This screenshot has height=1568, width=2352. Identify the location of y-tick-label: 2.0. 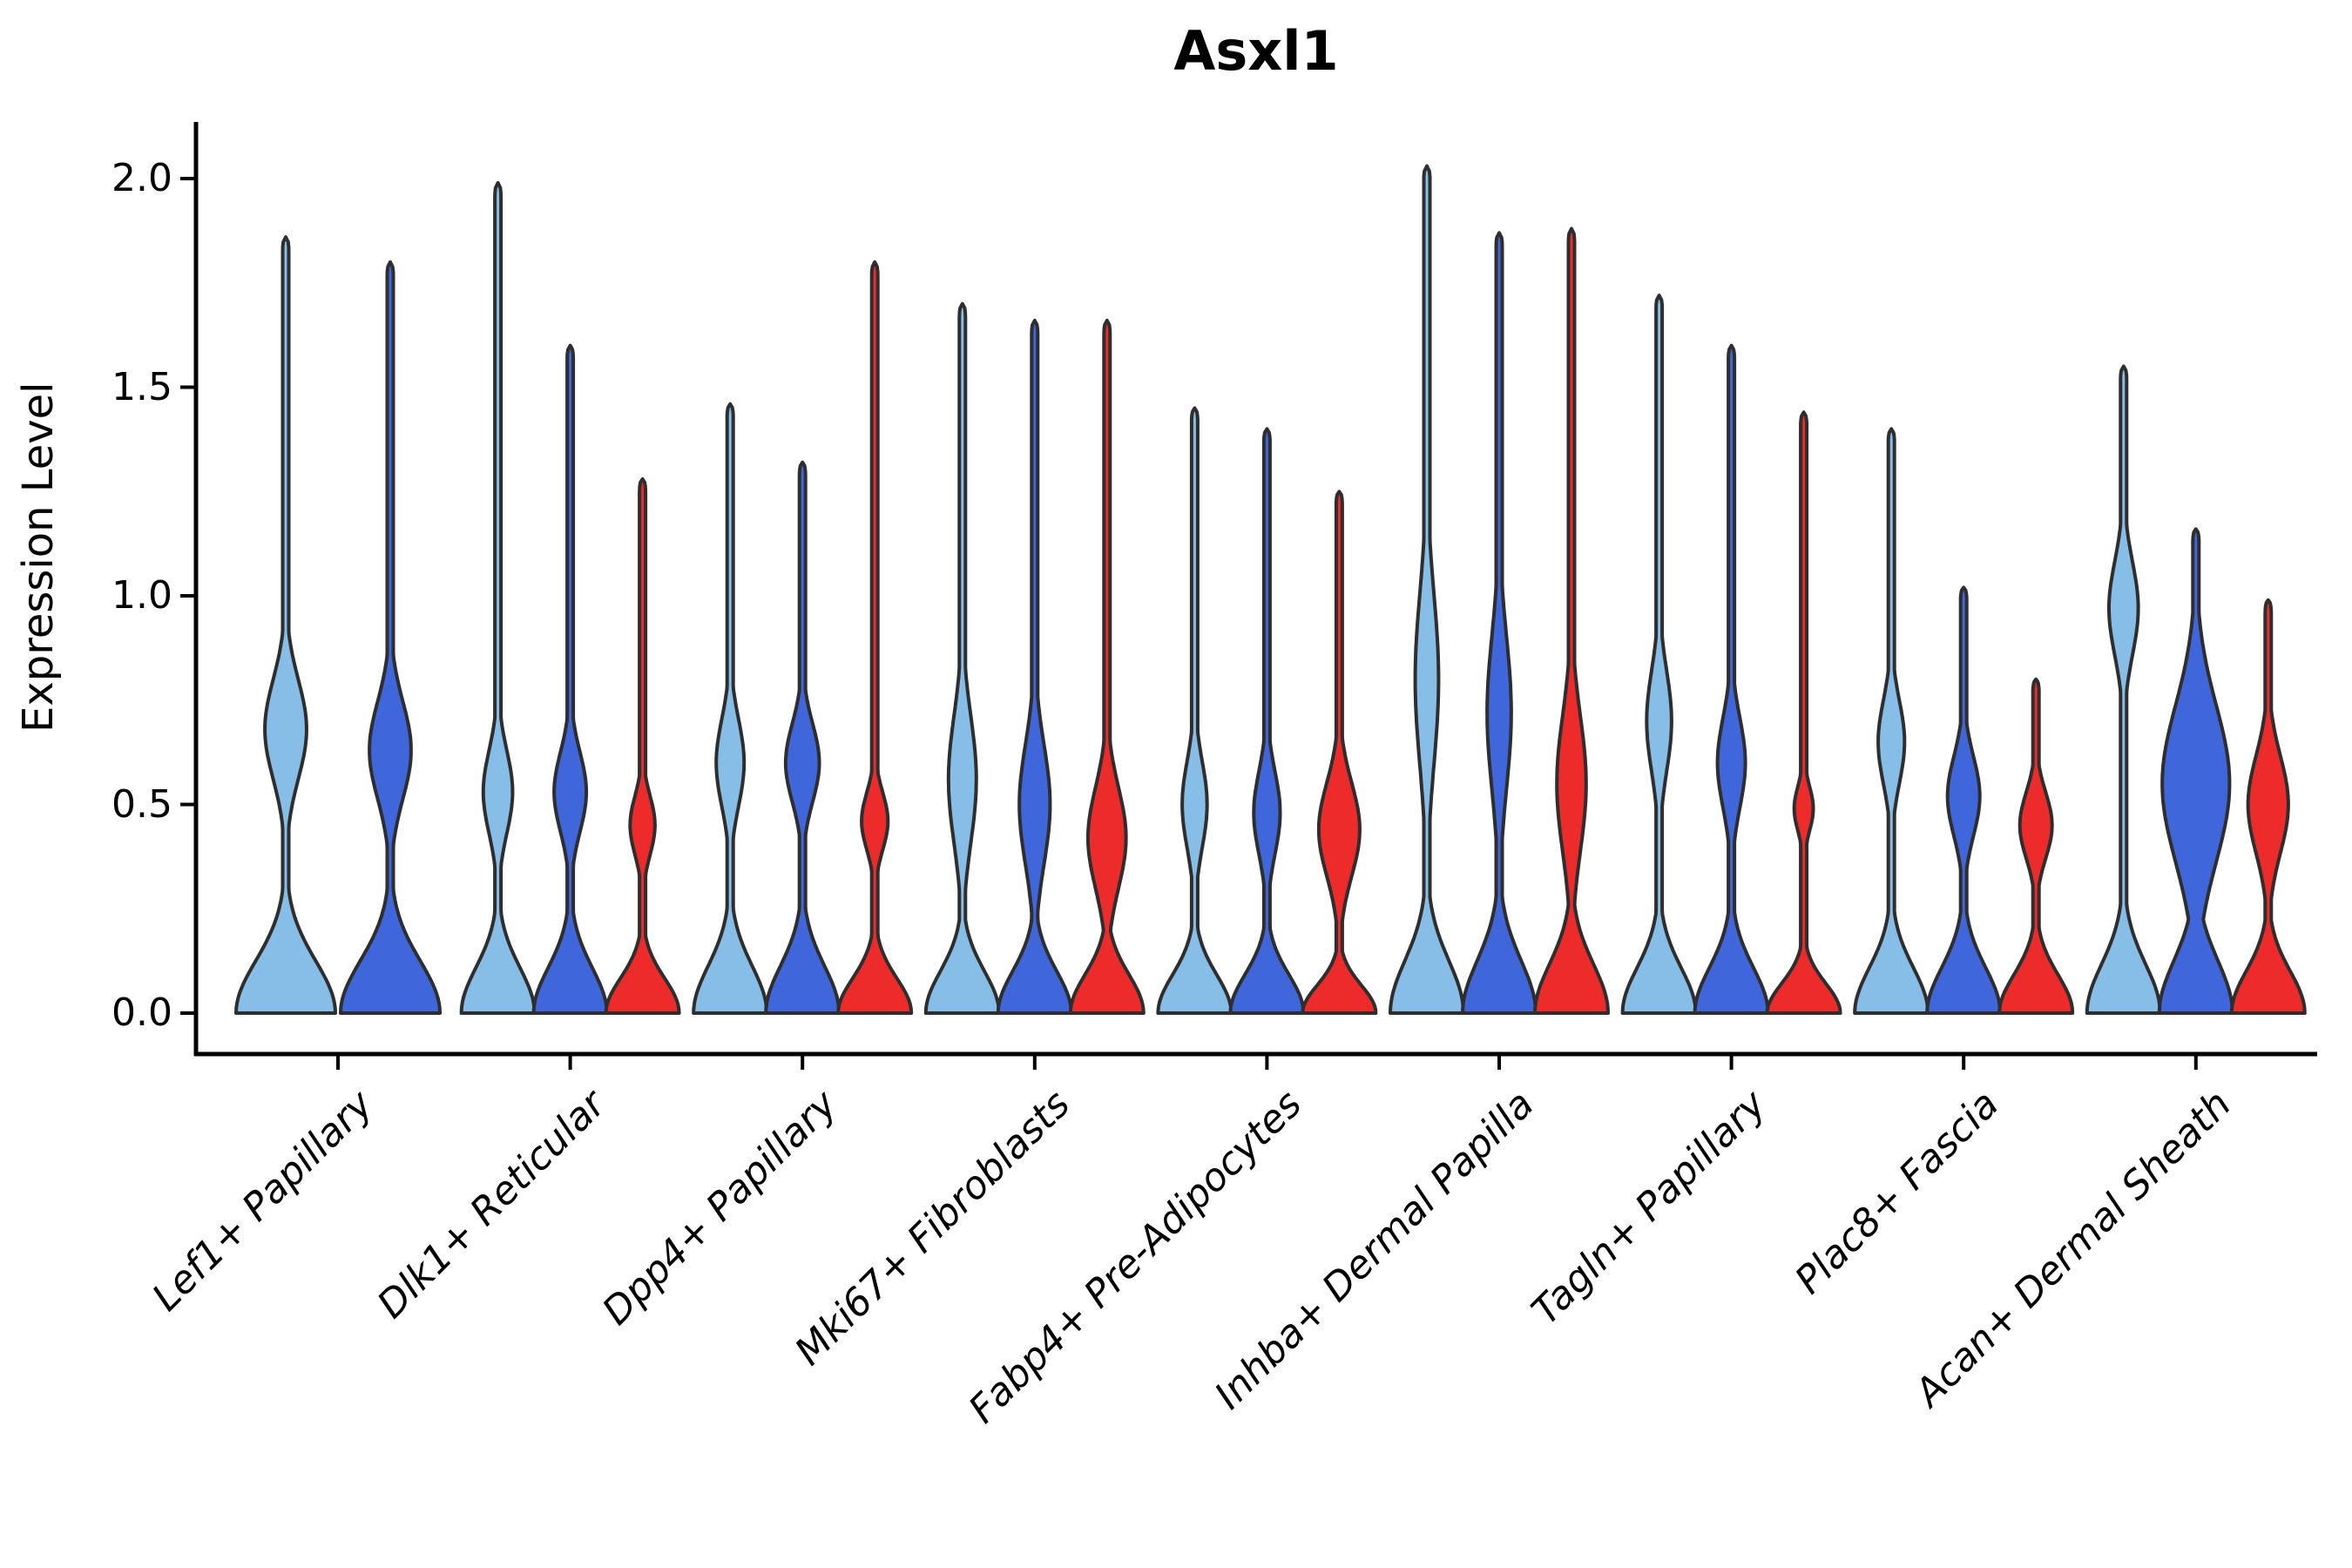
(142, 178).